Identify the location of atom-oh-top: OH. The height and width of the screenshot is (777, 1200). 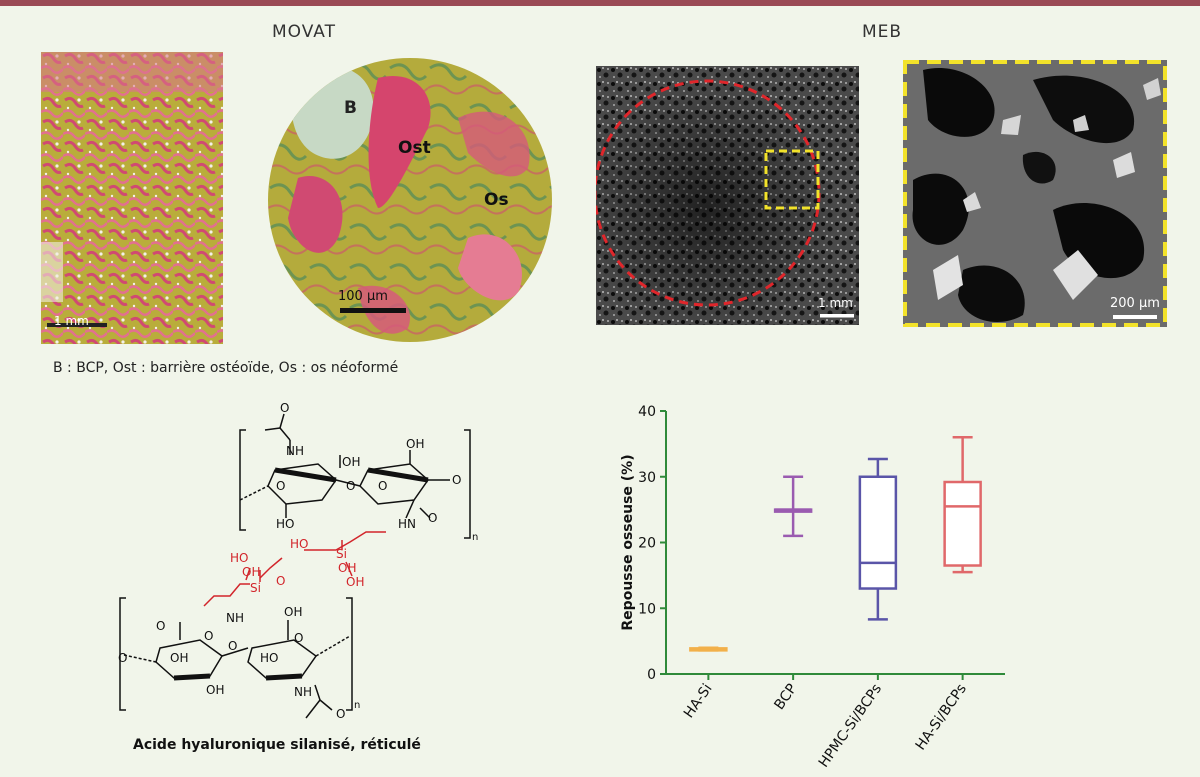
(351, 462).